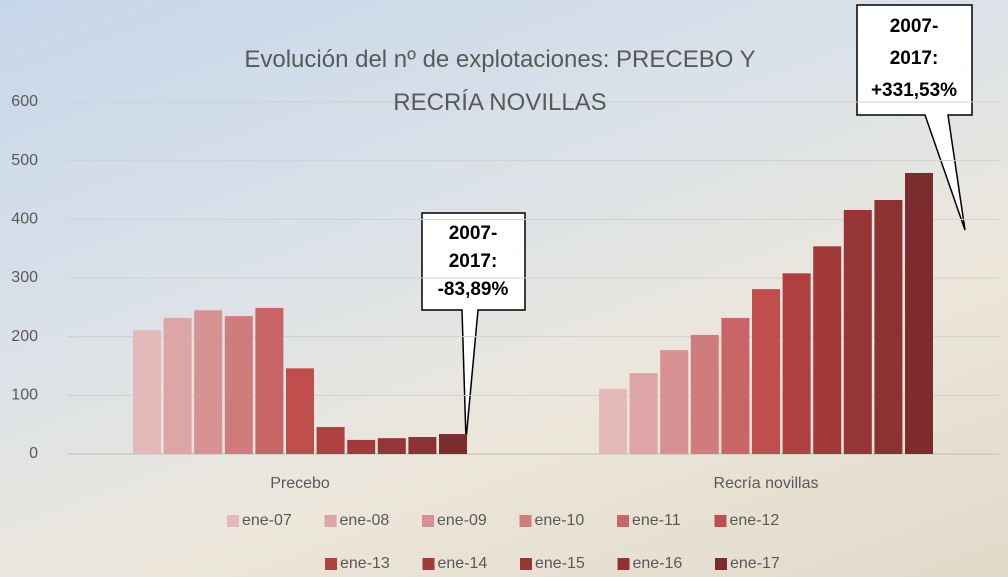  Describe the element at coordinates (24, 277) in the screenshot. I see `y-tick-label: 300` at that location.